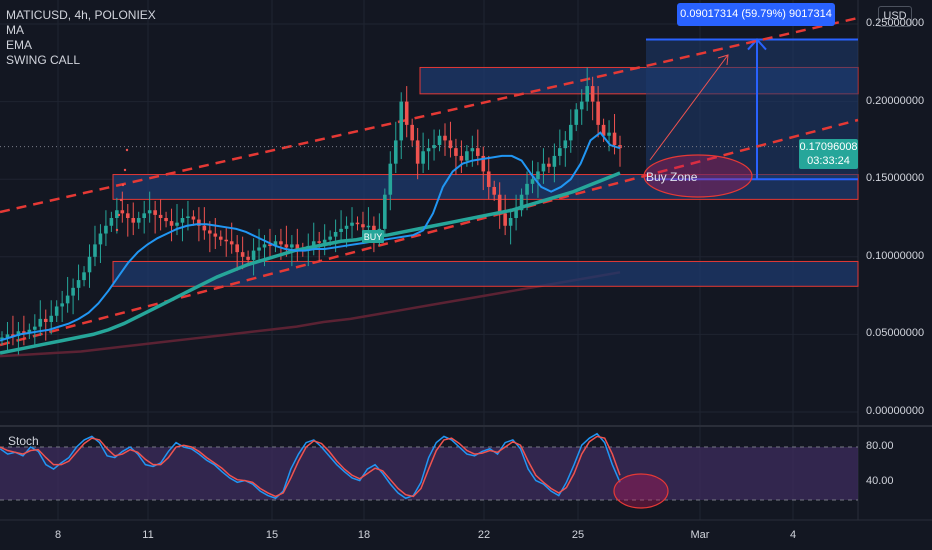 The height and width of the screenshot is (550, 932). I want to click on stoch-line-k, so click(310, 466).